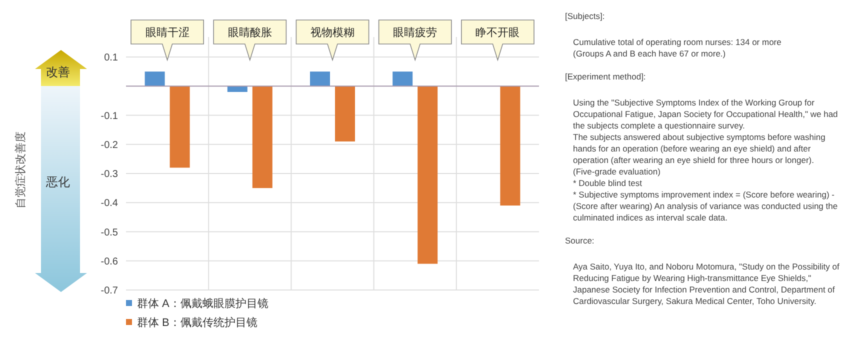  I want to click on legend-label: 群体 A：佩戴蛾眼膜护目镜, so click(202, 303).